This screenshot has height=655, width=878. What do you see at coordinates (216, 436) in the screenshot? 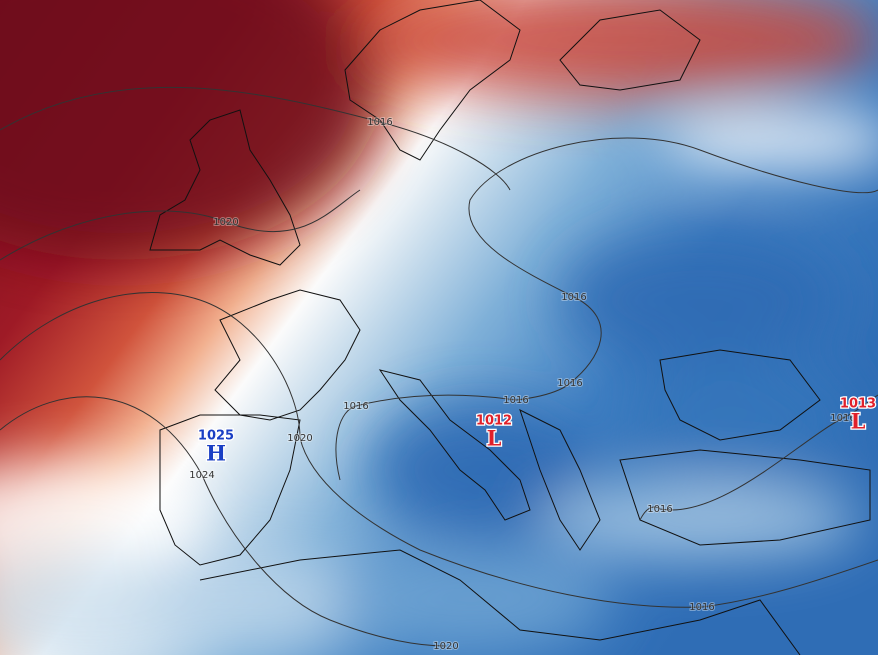
I see `high-pressure-value: 1025` at bounding box center [216, 436].